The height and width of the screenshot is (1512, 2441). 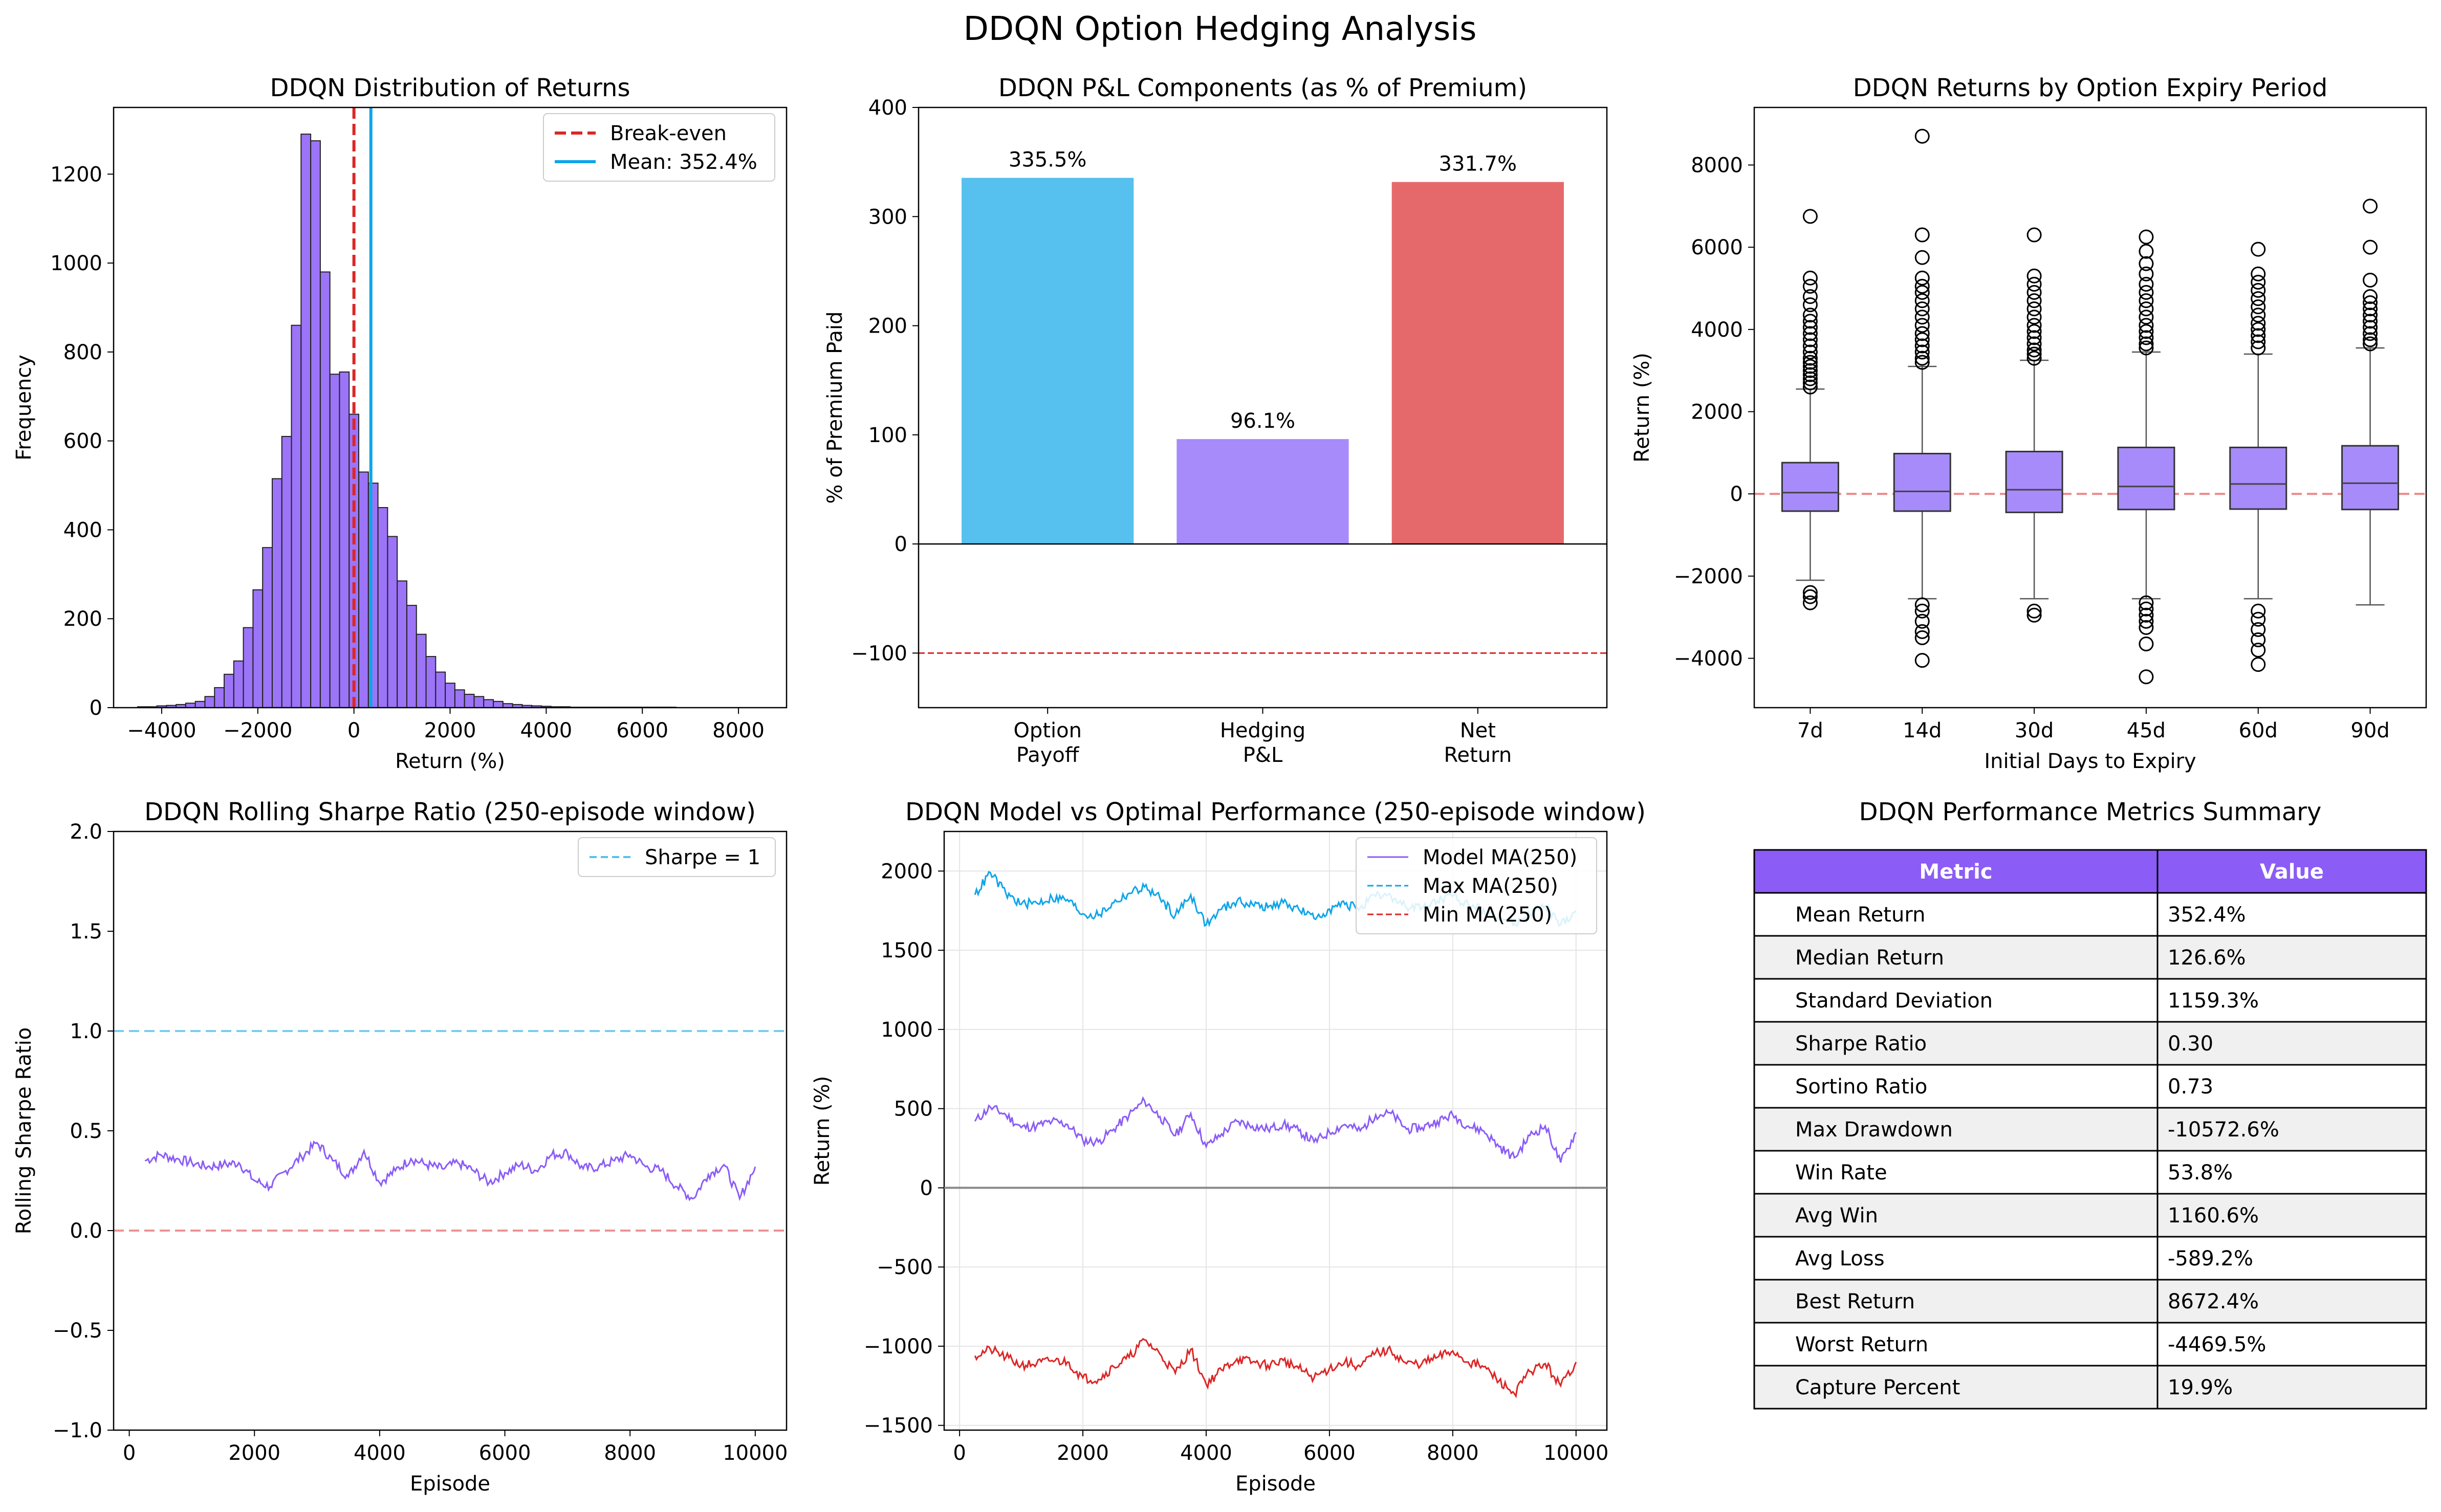 I want to click on y-tick-label: 2.0, so click(x=86, y=832).